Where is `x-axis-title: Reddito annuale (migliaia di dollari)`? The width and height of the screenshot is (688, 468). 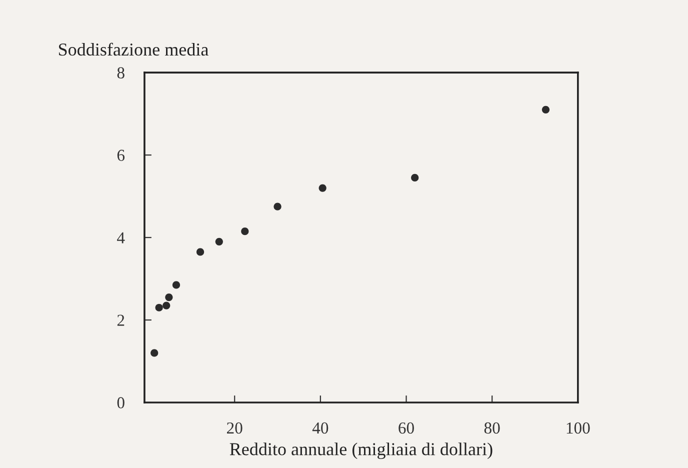 x-axis-title: Reddito annuale (migliaia di dollari) is located at coordinates (361, 451).